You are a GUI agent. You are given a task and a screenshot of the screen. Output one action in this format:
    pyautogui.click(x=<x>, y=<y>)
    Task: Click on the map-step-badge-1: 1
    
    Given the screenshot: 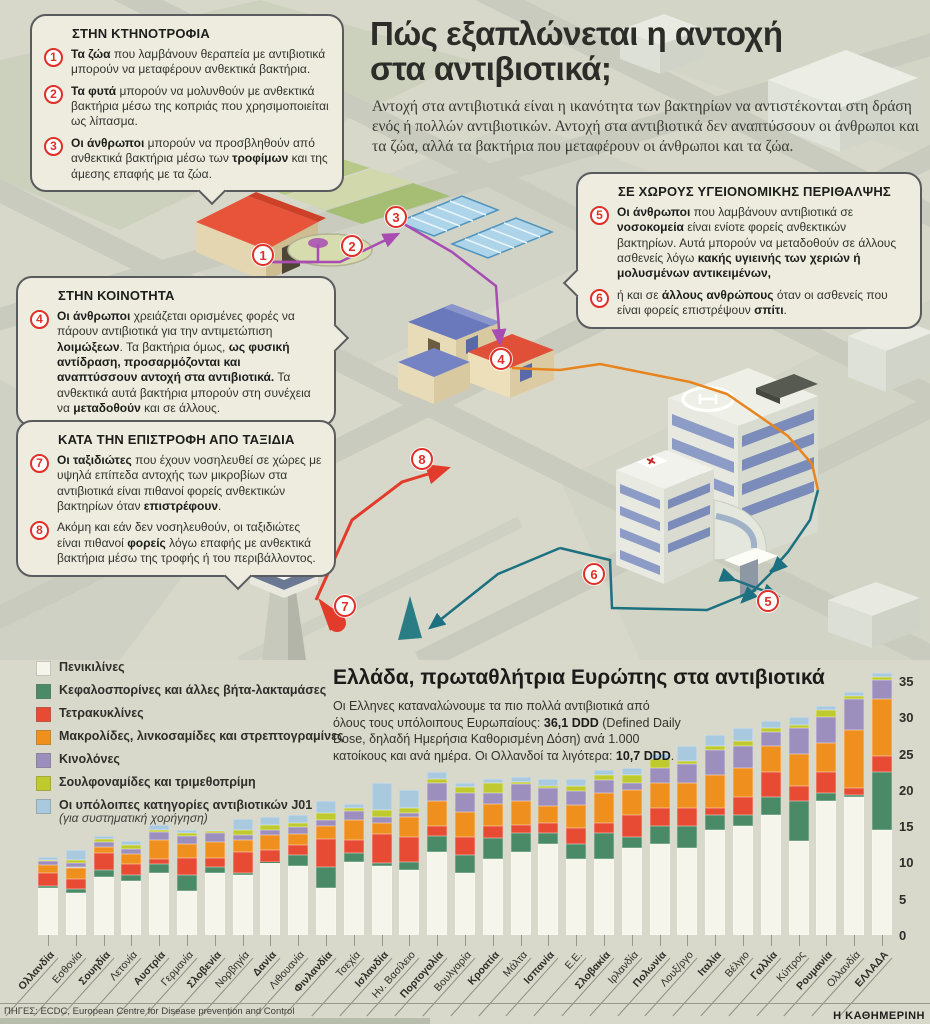 What is the action you would take?
    pyautogui.click(x=263, y=255)
    